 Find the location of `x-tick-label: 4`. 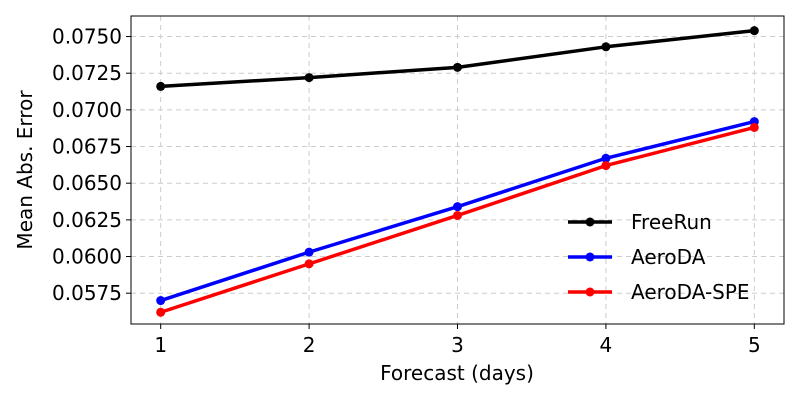

x-tick-label: 4 is located at coordinates (606, 345).